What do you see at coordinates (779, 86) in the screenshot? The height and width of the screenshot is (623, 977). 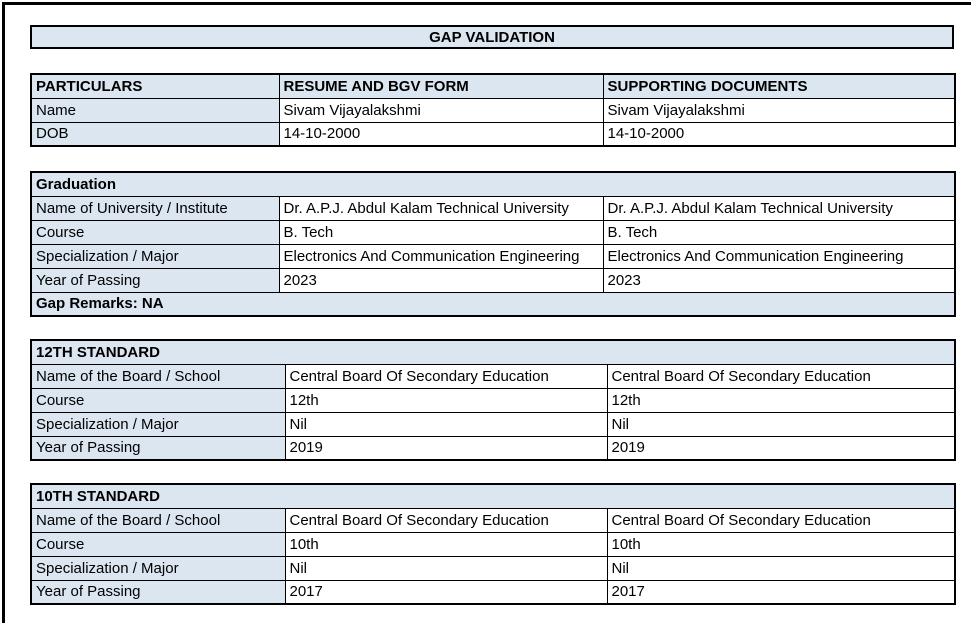 I see `column-header-supporting-docs: SUPPORTING DOCUMENTS` at bounding box center [779, 86].